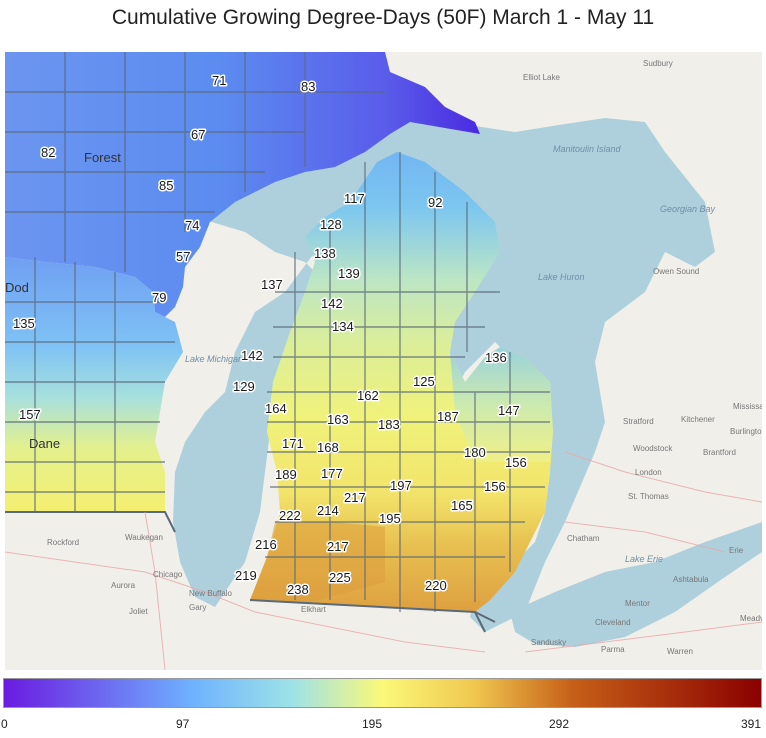 The image size is (766, 738). Describe the element at coordinates (613, 649) in the screenshot. I see `city-label: Parma` at that location.